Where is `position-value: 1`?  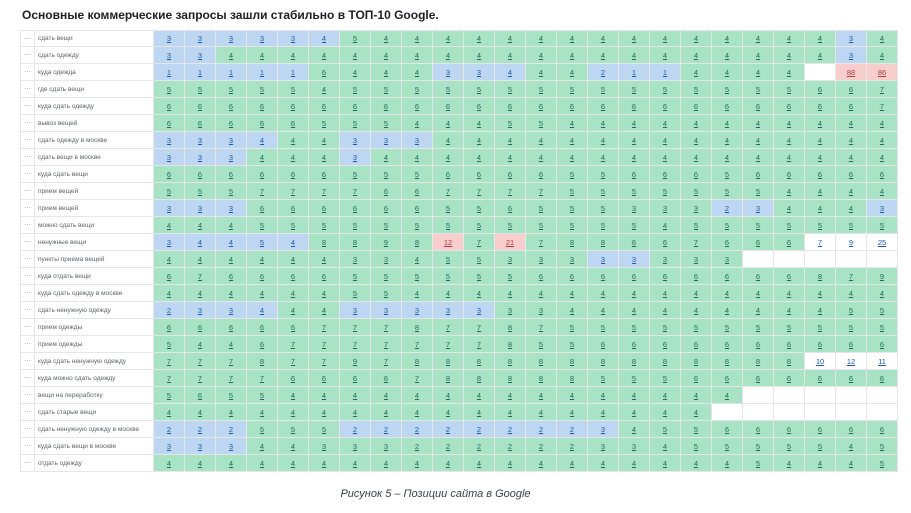 position-value: 1 is located at coordinates (634, 72).